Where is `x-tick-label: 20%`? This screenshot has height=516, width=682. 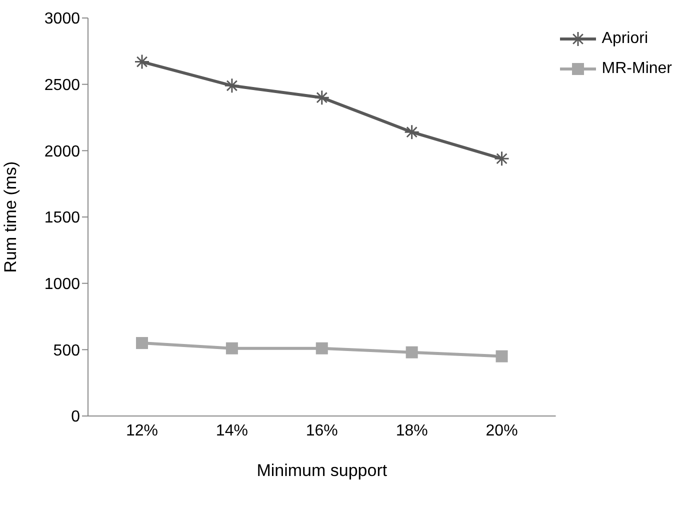
x-tick-label: 20% is located at coordinates (502, 431).